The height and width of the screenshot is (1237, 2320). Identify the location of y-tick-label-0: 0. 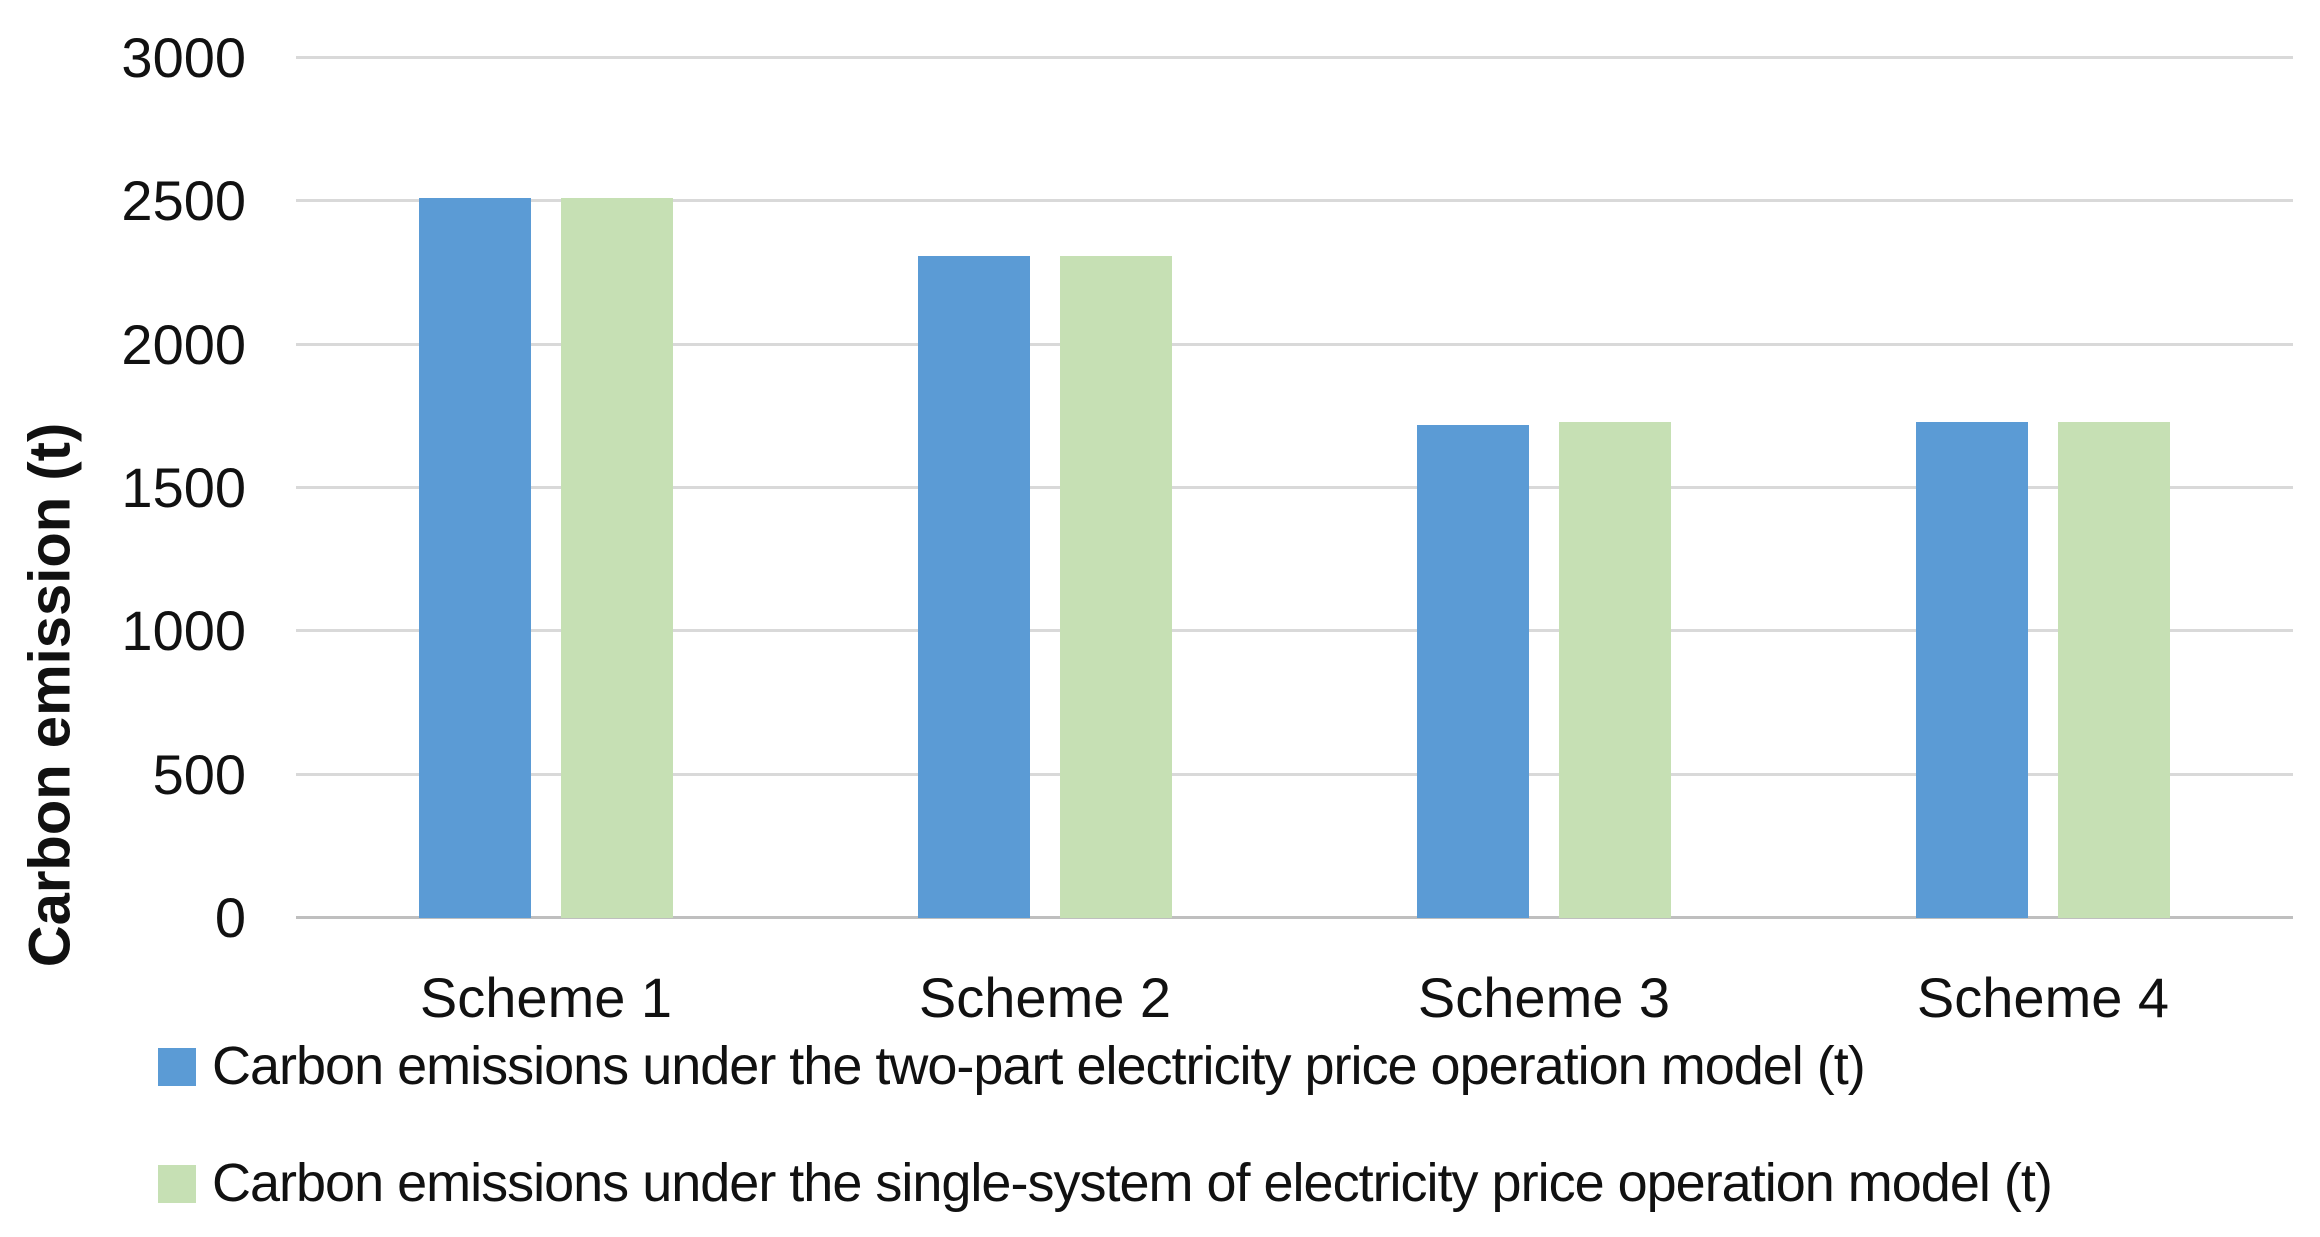
(230, 917).